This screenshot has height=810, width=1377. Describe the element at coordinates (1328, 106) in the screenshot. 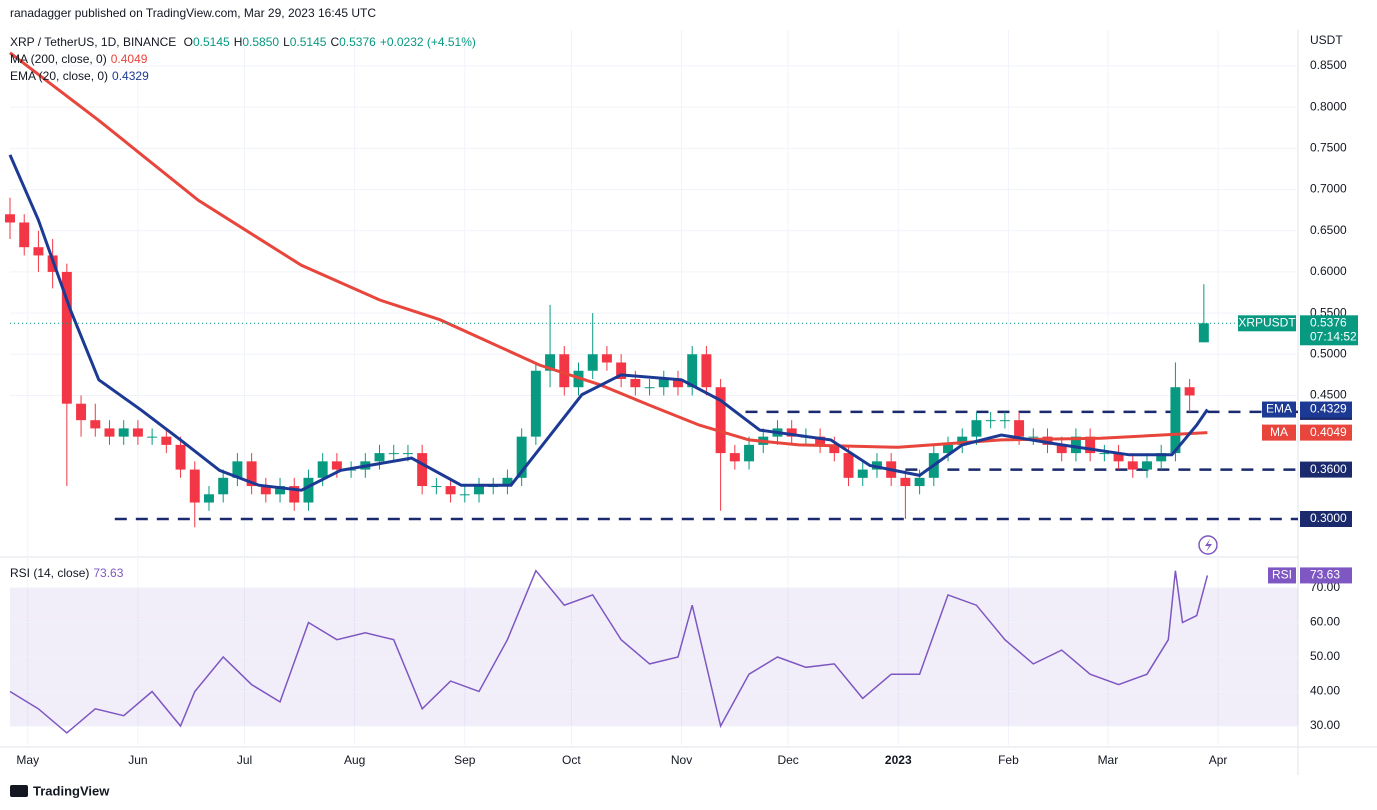

I see `y-tick-label: 0.8000` at that location.